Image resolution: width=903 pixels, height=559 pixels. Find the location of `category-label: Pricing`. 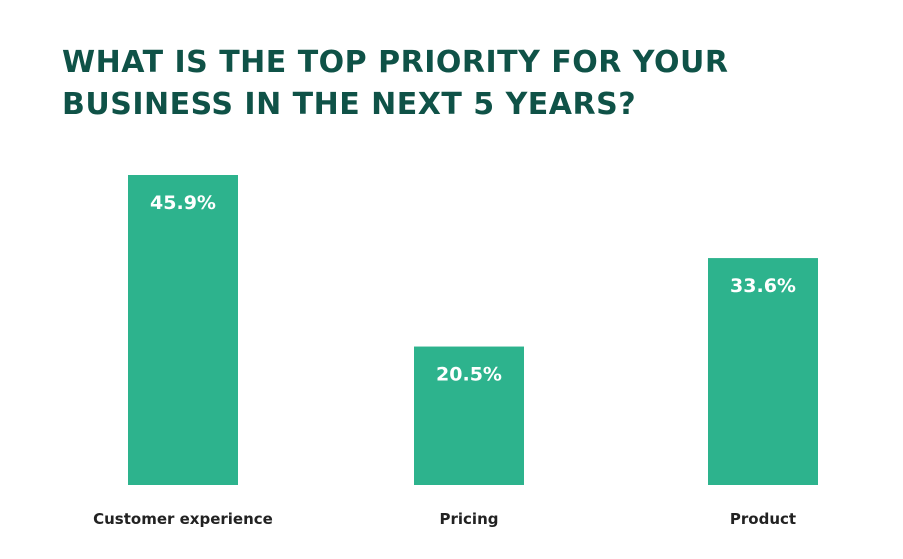

category-label: Pricing is located at coordinates (469, 519).